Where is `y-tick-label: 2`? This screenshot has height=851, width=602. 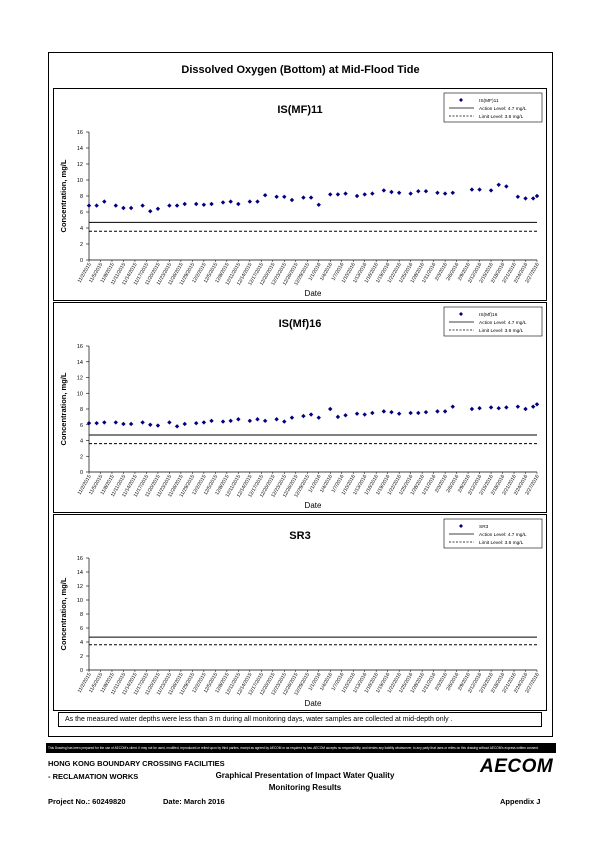
y-tick-label: 2 is located at coordinates (81, 457).